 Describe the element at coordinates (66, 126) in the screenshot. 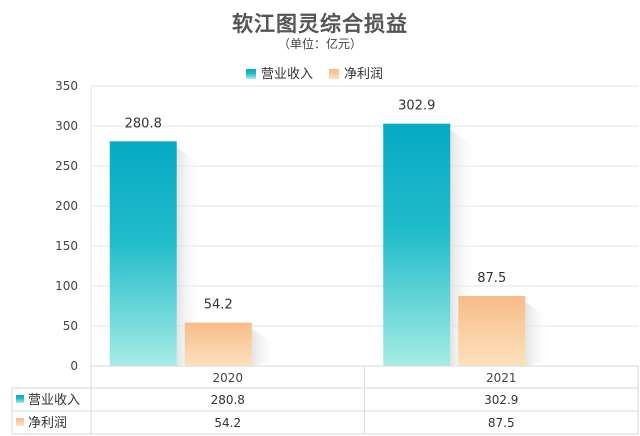

I see `y-tick-label: 300` at that location.